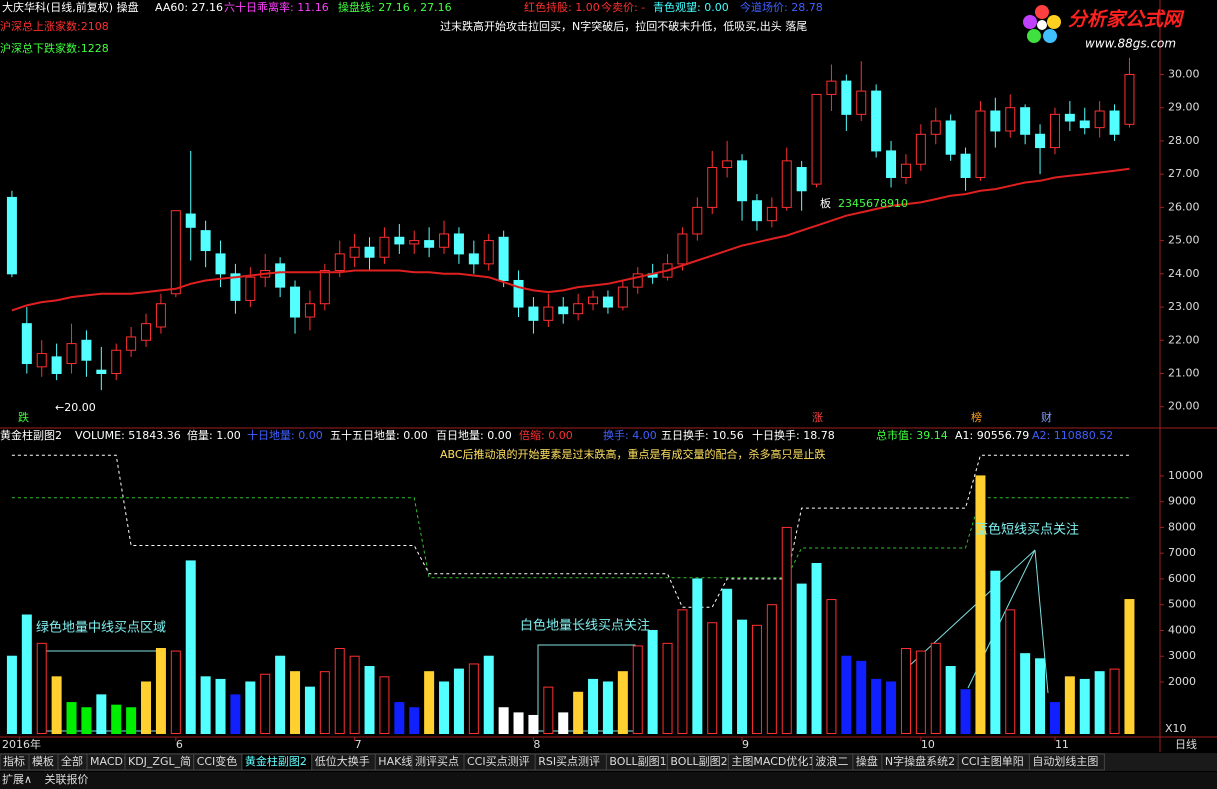 This screenshot has height=789, width=1217. Describe the element at coordinates (67, 779) in the screenshot. I see `footer-button: 关联报价` at that location.